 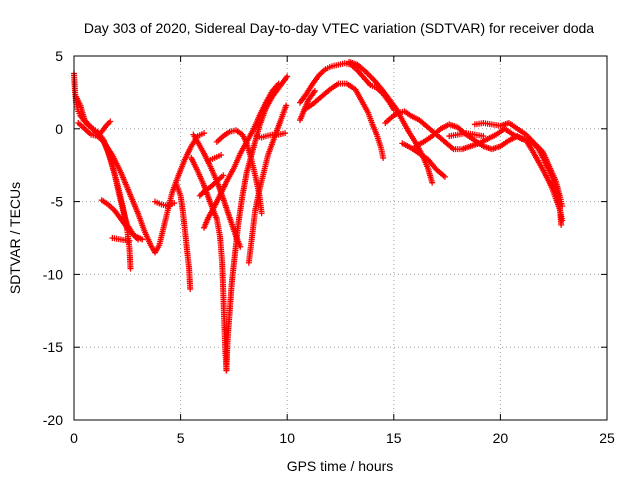 What do you see at coordinates (53, 274) in the screenshot?
I see `y-tick-label: -10` at bounding box center [53, 274].